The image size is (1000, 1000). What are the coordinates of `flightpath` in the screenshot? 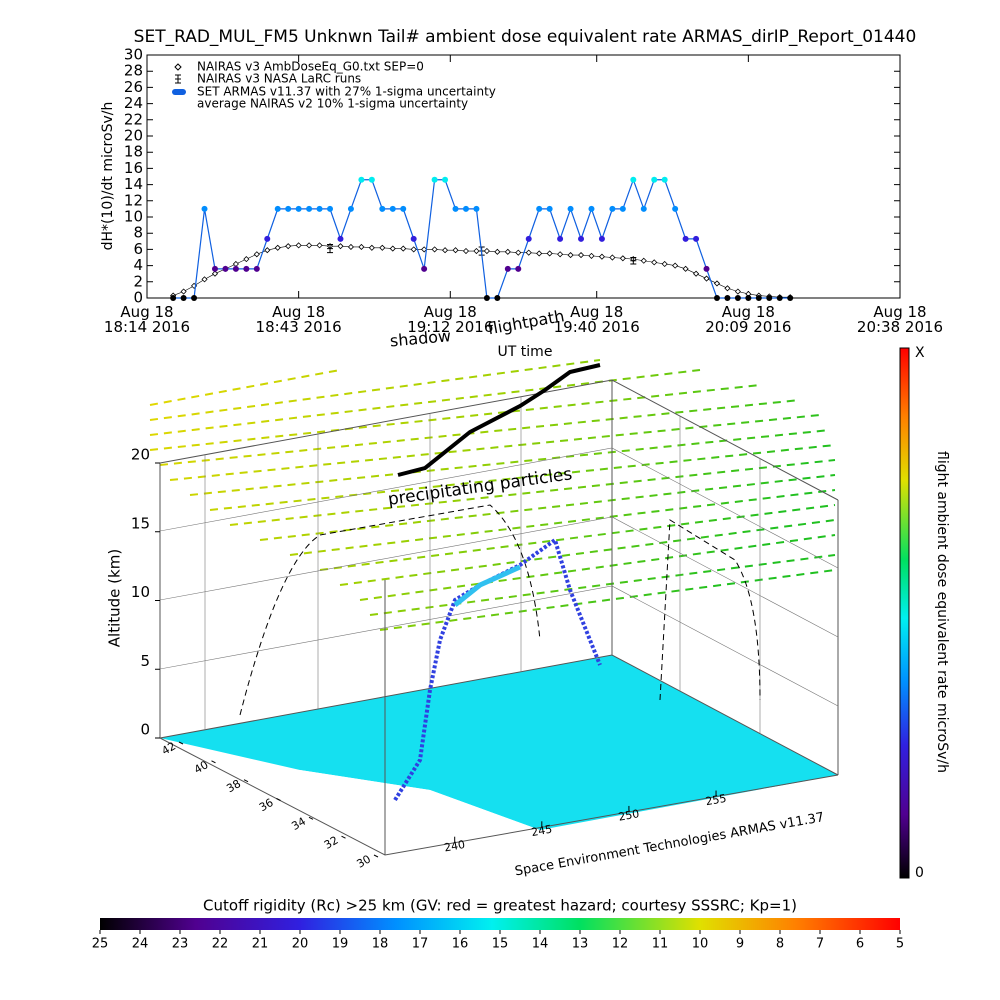 It's located at (499, 420).